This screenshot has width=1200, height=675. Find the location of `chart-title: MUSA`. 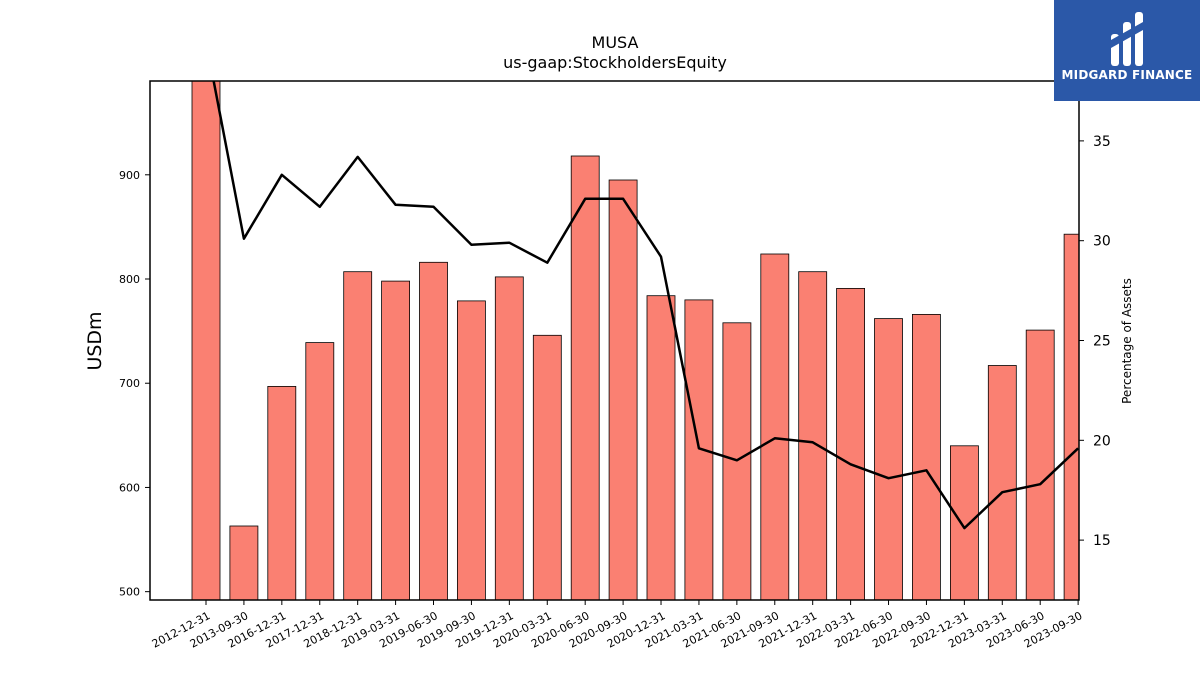

chart-title: MUSA is located at coordinates (615, 42).